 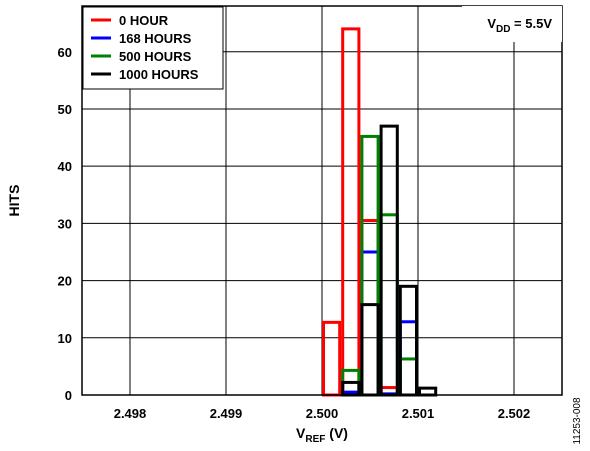 I want to click on legend-label: 168 HOURS, so click(x=155, y=38).